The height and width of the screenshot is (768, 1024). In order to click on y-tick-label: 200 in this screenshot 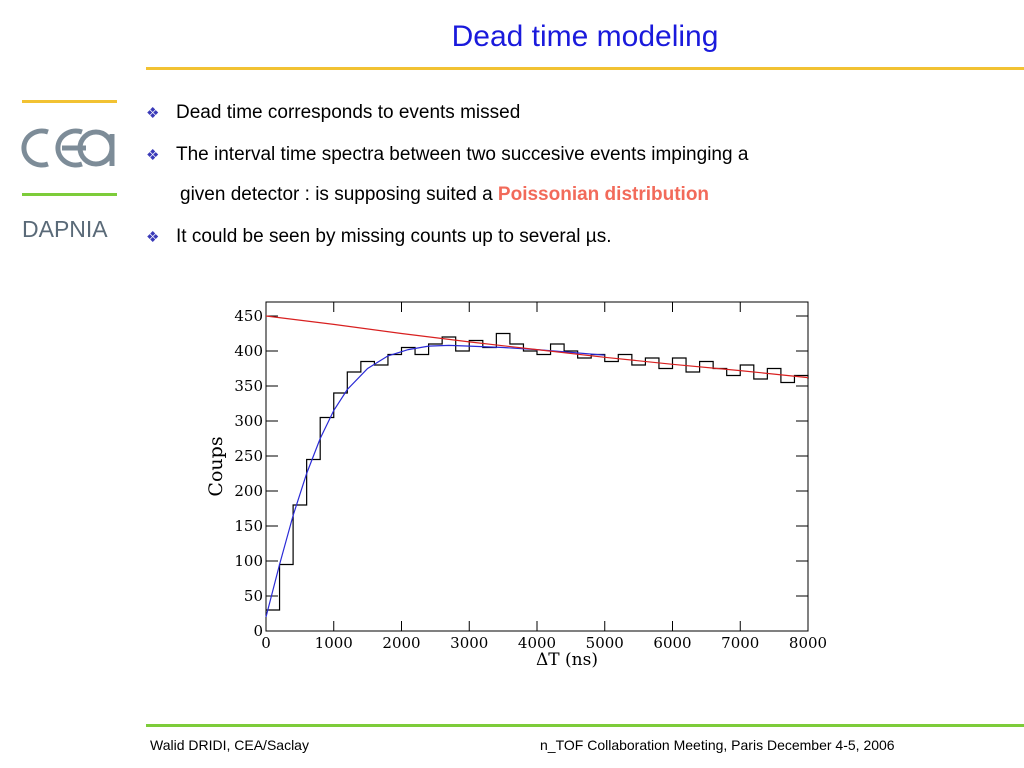, I will do `click(248, 491)`.